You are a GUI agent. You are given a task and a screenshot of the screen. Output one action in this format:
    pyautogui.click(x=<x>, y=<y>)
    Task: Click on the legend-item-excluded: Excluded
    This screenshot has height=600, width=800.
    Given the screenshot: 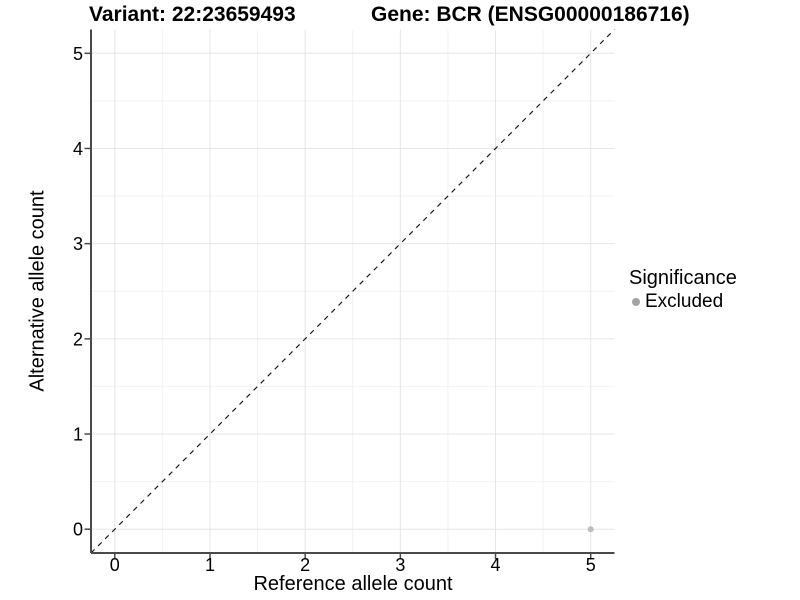 What is the action you would take?
    pyautogui.click(x=684, y=302)
    